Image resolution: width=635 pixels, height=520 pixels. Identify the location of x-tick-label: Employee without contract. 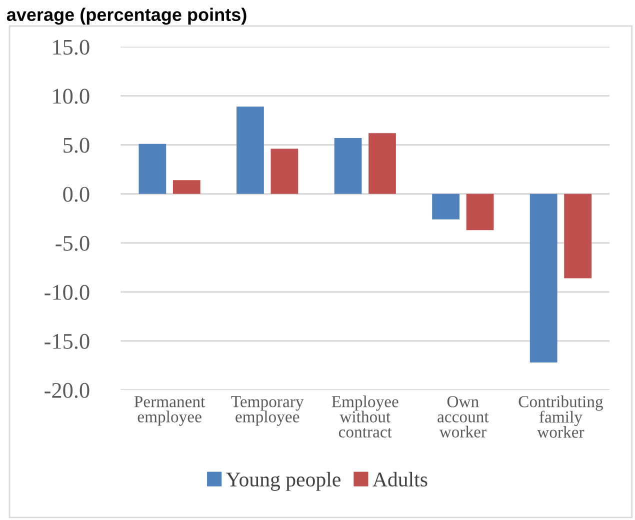
(365, 417).